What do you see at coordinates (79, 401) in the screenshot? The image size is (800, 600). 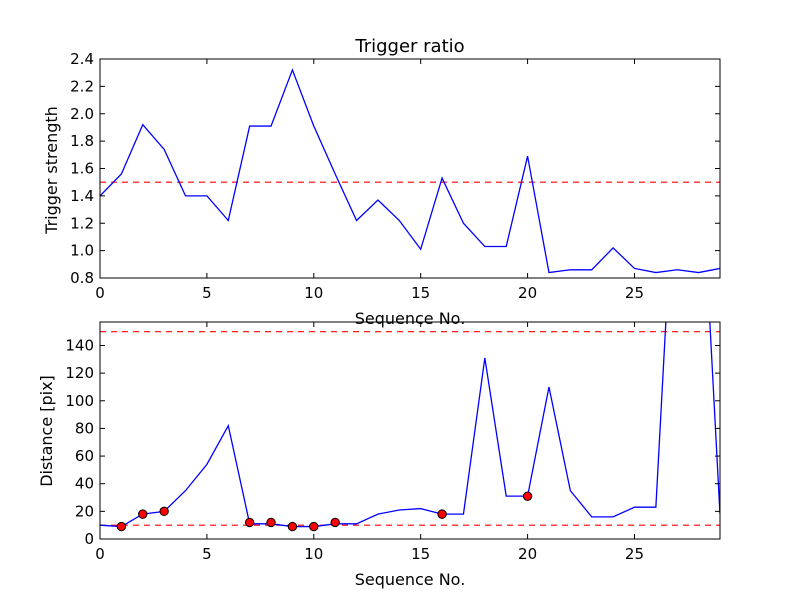 I see `y-tick-label: 100` at bounding box center [79, 401].